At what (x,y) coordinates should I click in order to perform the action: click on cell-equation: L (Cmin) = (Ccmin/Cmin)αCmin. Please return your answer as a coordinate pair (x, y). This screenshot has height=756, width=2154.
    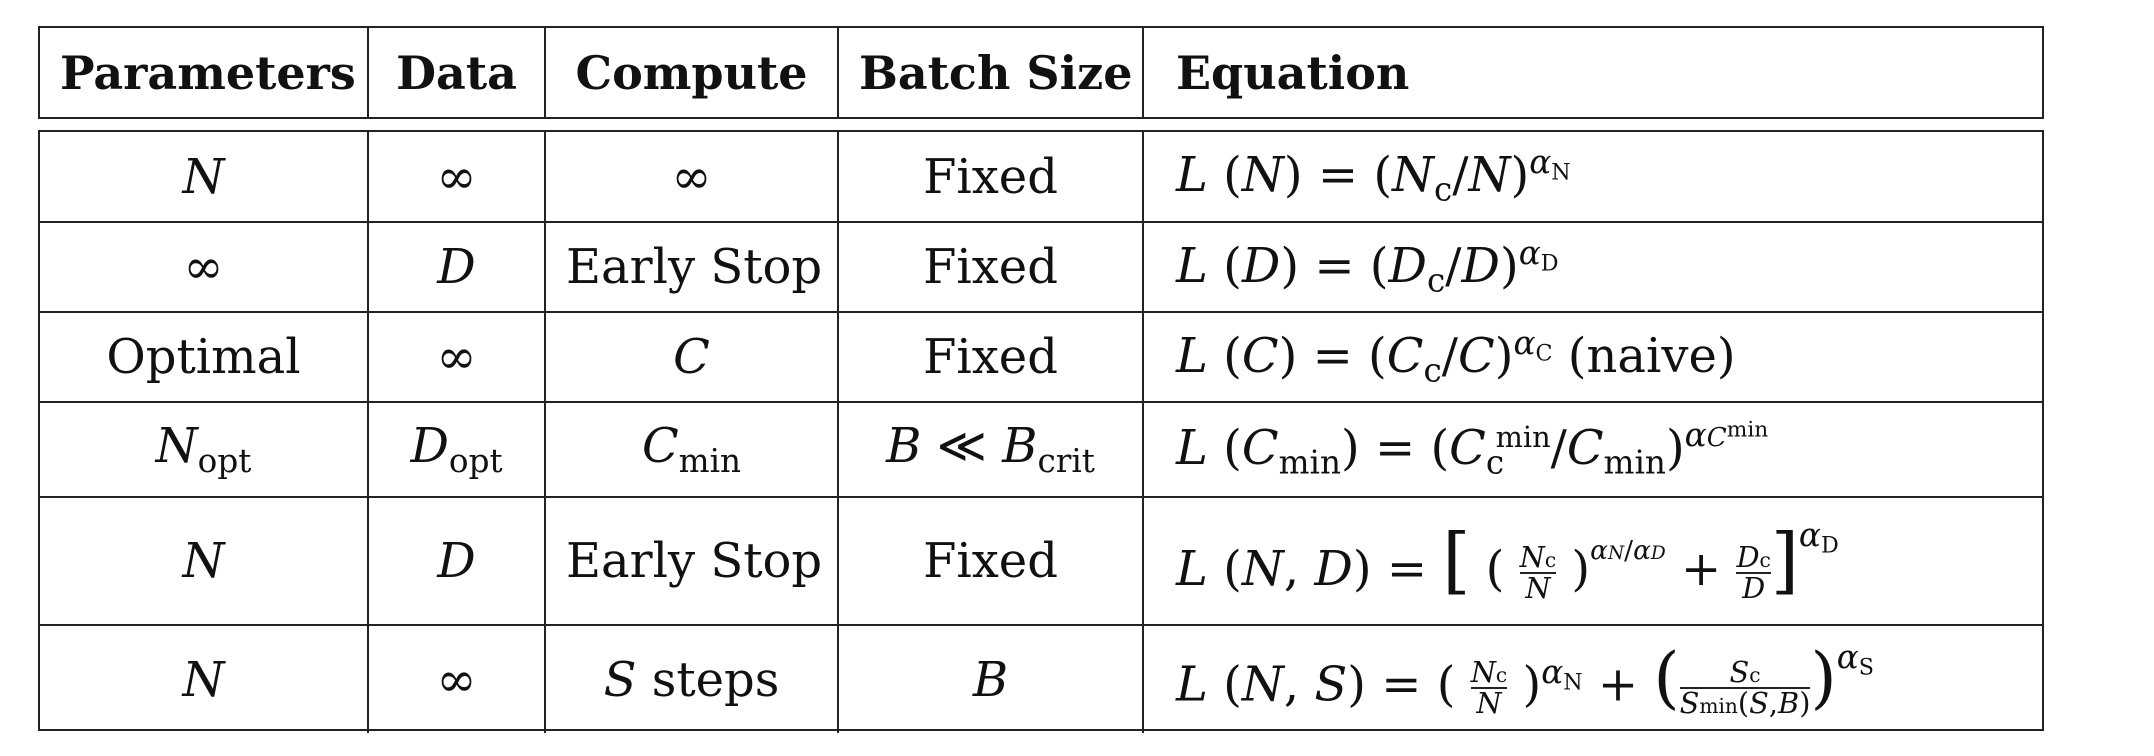
    Looking at the image, I should click on (1592, 449).